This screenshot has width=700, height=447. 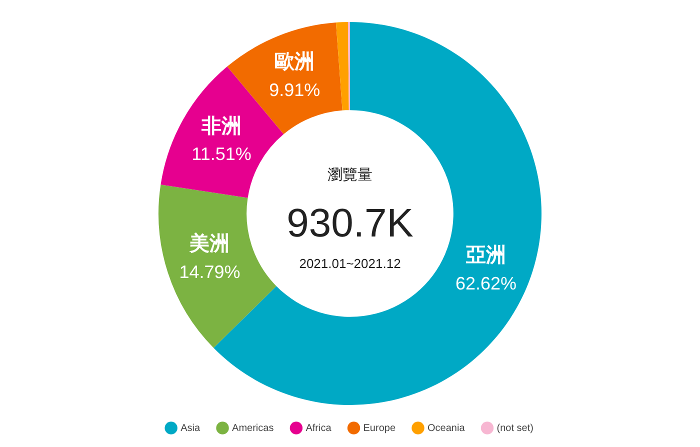 What do you see at coordinates (294, 61) in the screenshot?
I see `text: 歐洲` at bounding box center [294, 61].